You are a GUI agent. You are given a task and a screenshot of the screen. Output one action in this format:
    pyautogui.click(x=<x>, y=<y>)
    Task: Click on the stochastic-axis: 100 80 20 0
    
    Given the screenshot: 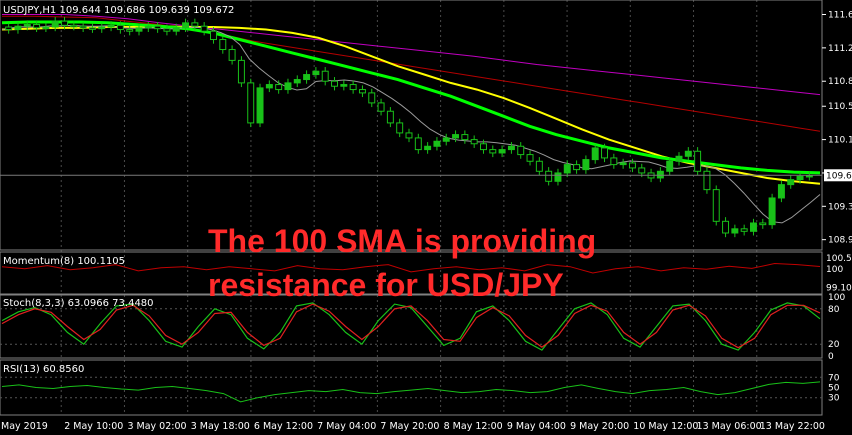 What is the action you would take?
    pyautogui.click(x=836, y=327)
    